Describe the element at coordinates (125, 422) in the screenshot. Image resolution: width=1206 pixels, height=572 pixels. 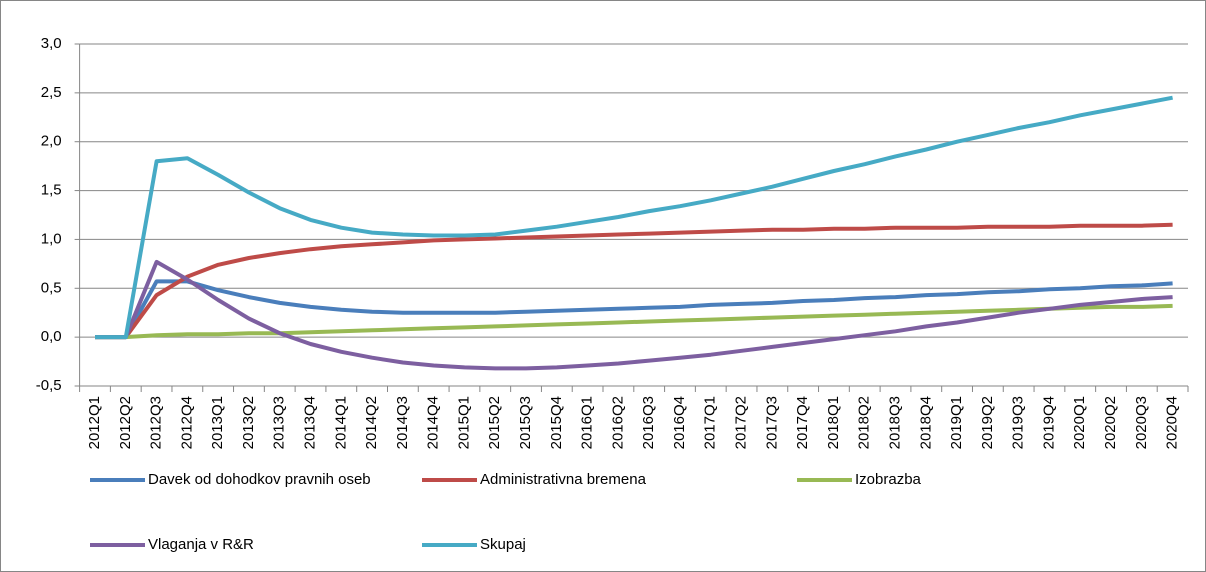
I see `x-tick-label: 2012Q2` at that location.